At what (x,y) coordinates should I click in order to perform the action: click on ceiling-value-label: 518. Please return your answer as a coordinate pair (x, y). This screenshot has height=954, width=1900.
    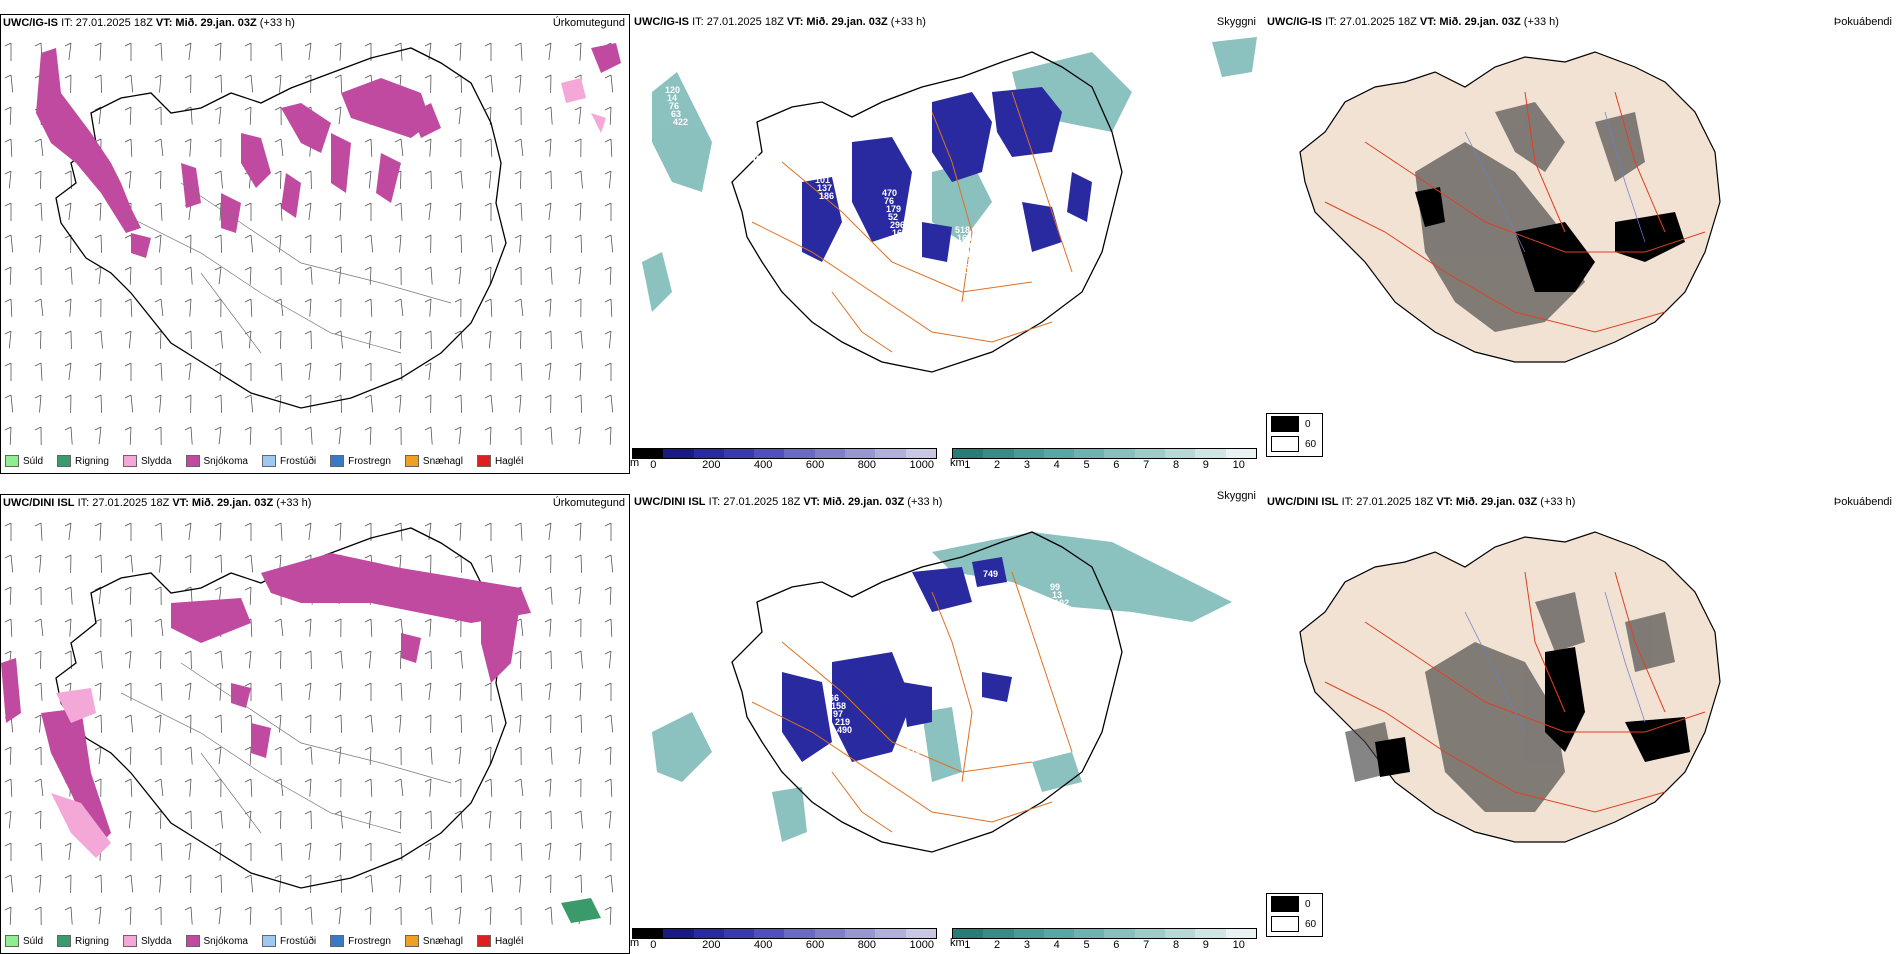
    Looking at the image, I should click on (962, 230).